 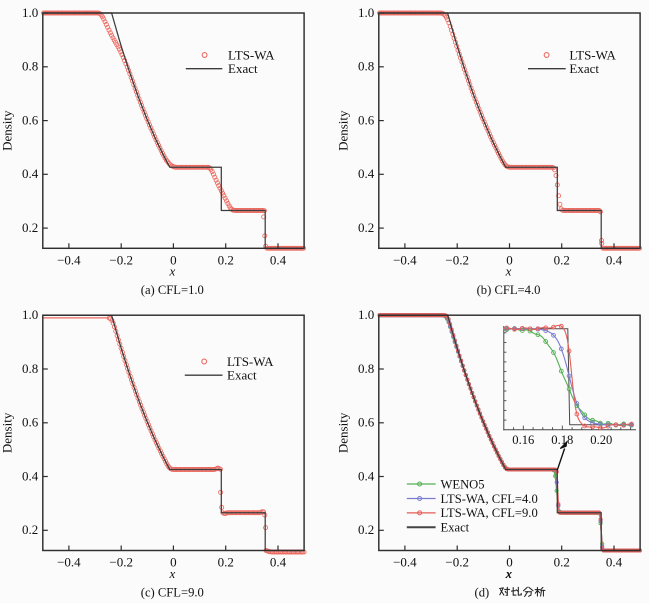 I want to click on svg-text: (c) CFL=9.0, so click(x=172, y=592).